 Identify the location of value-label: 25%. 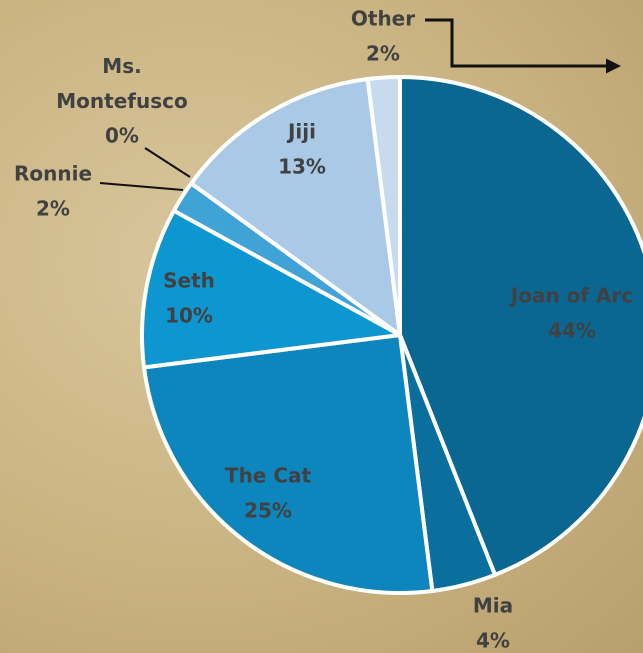
(268, 511).